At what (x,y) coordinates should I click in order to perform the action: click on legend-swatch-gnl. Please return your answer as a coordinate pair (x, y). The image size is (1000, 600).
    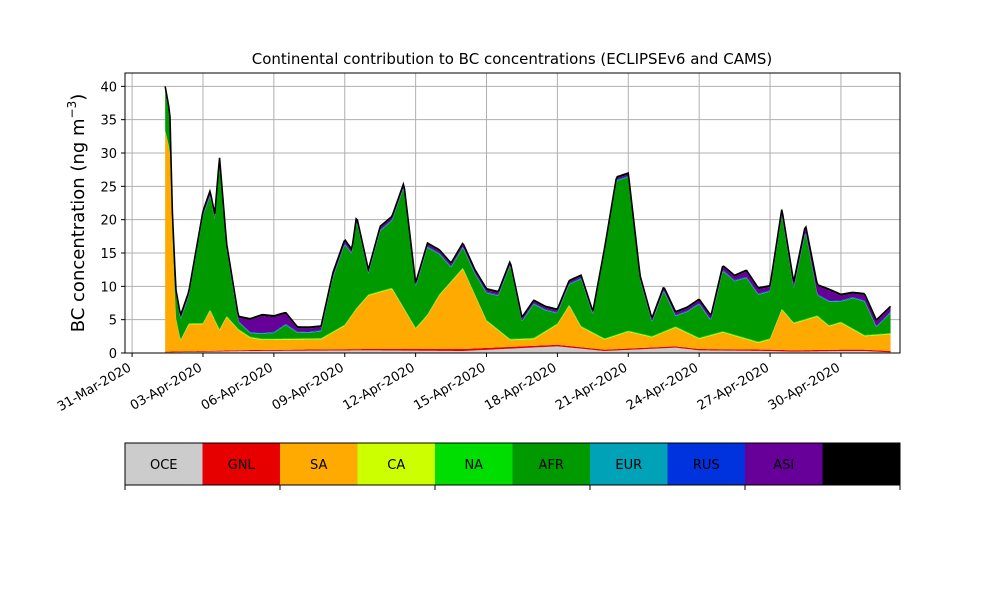
    Looking at the image, I should click on (241, 464).